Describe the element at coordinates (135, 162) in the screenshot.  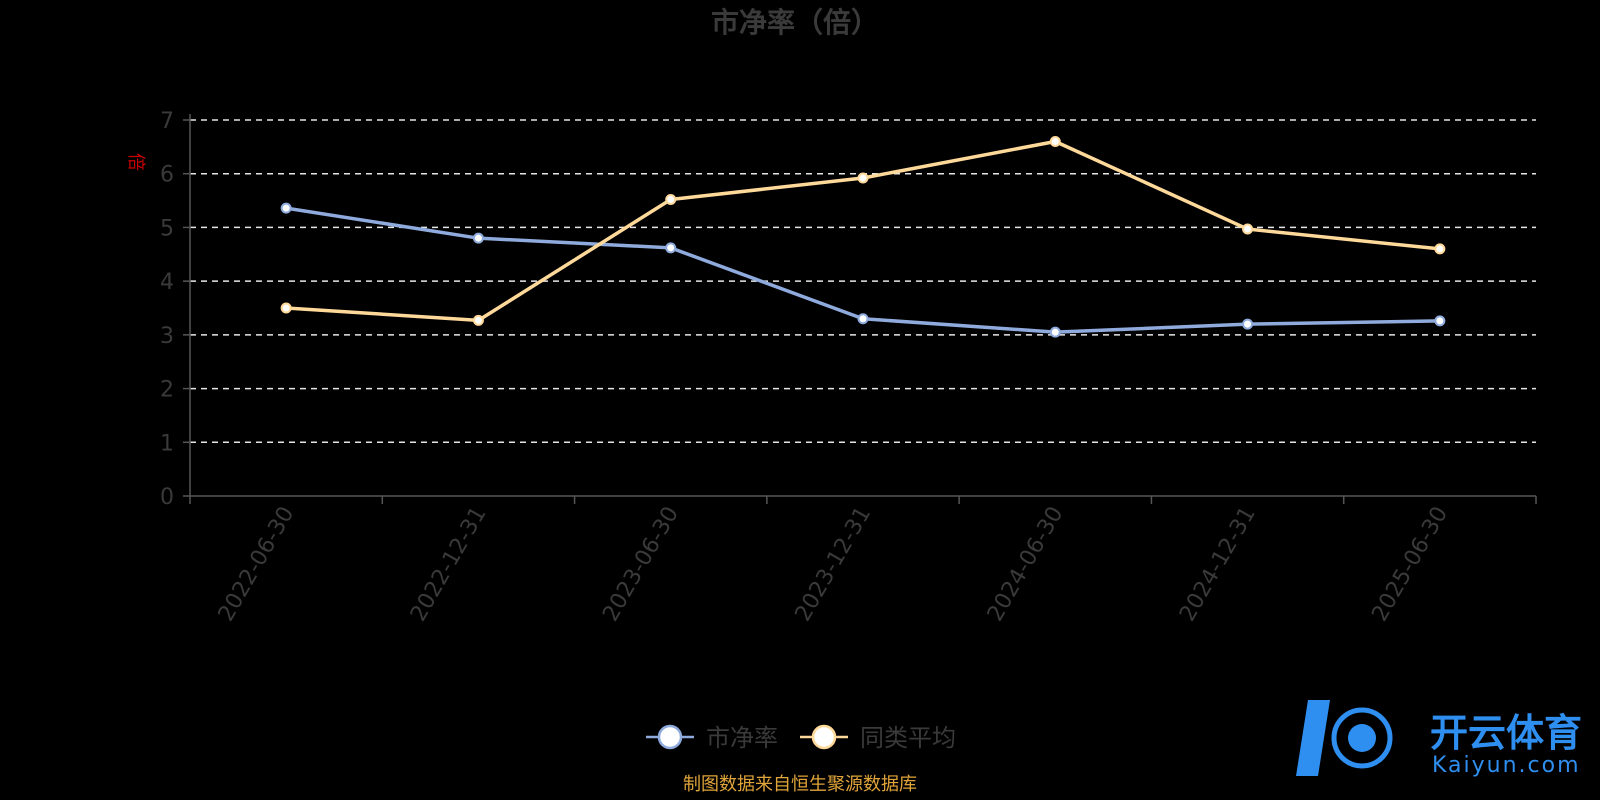
I see `y-axis-label: 倍` at that location.